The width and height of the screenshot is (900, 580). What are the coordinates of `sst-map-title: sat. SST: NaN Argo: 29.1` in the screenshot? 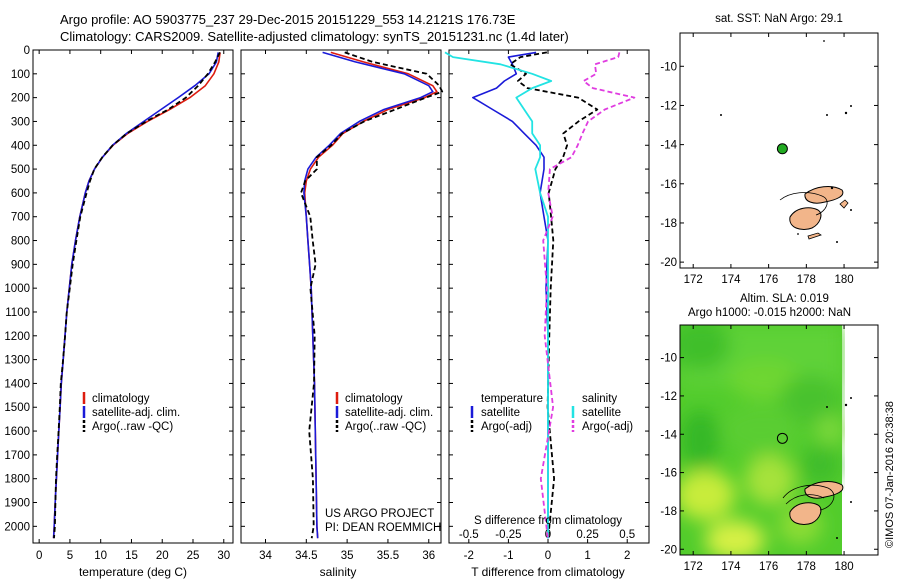 It's located at (779, 19).